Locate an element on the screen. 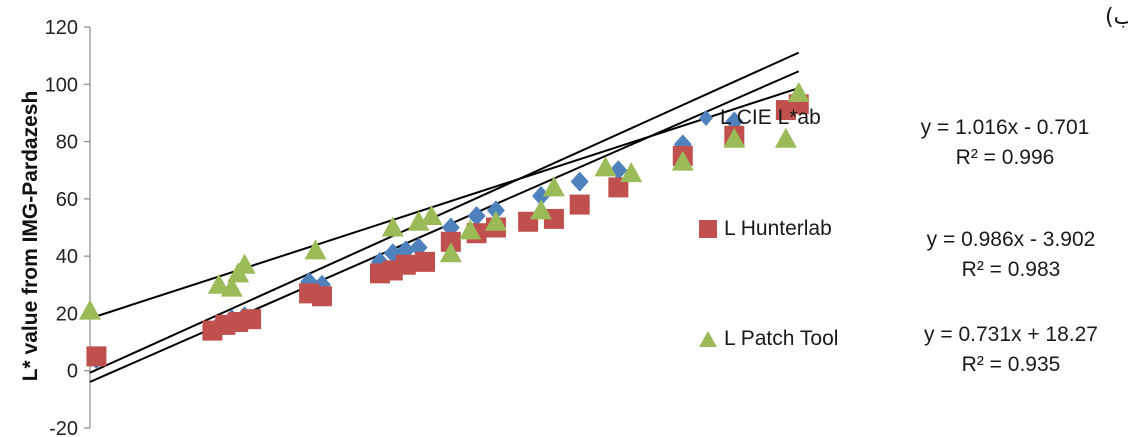  legend-item-hunterlab: L Hunterlab is located at coordinates (765, 229).